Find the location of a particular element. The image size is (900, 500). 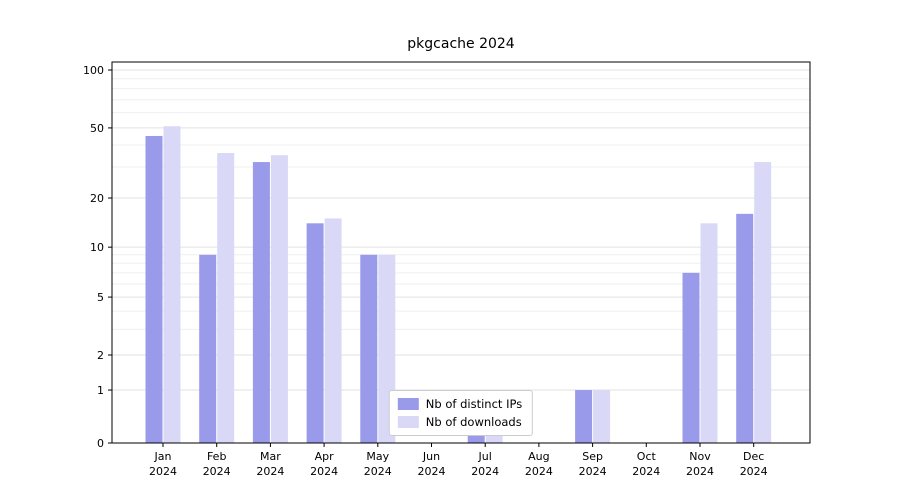

legend: Nb of distinct IPs Nb of downloads is located at coordinates (461, 413).